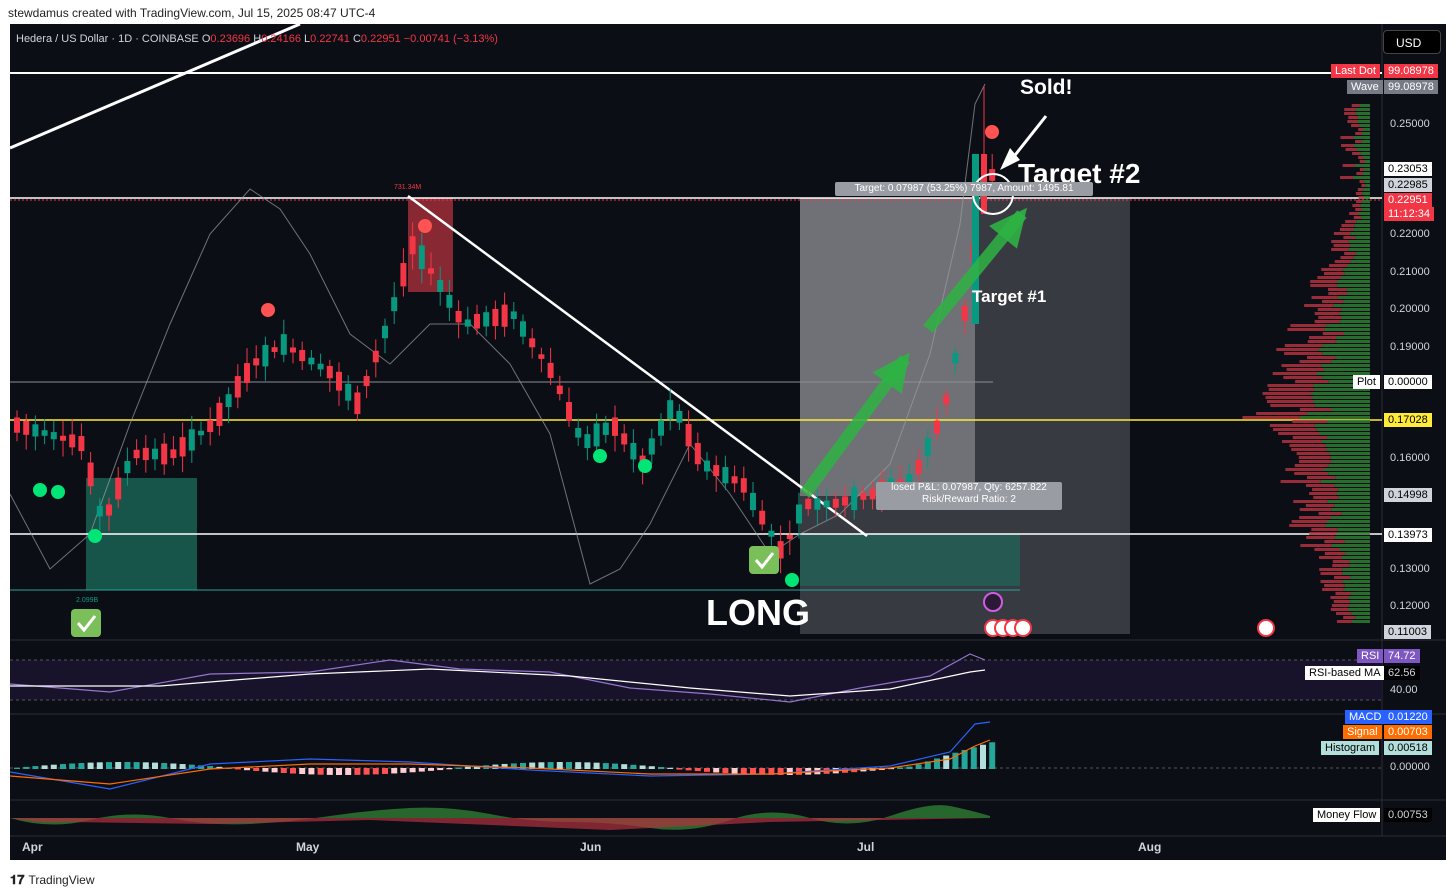 This screenshot has height=894, width=1456. Describe the element at coordinates (1046, 87) in the screenshot. I see `sold-annotation: Sold!` at that location.